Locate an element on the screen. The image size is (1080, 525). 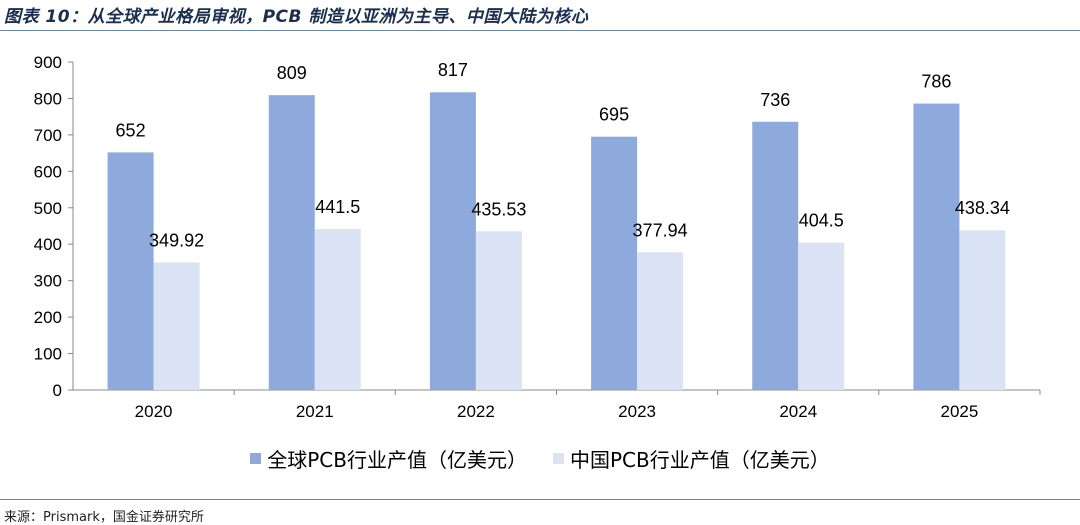
legend-item-global: 全球PCB行业产值（亿美元） is located at coordinates (388, 458).